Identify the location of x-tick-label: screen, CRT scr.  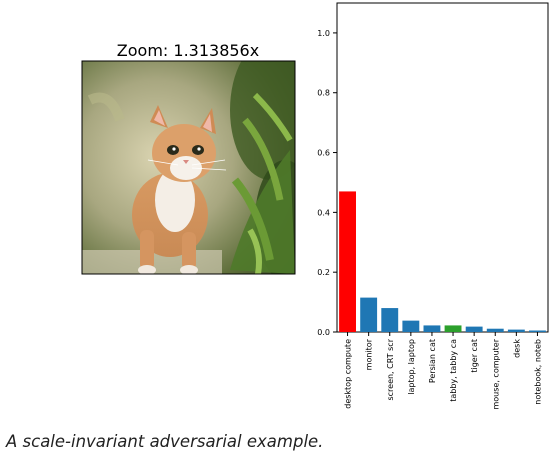
(390, 369).